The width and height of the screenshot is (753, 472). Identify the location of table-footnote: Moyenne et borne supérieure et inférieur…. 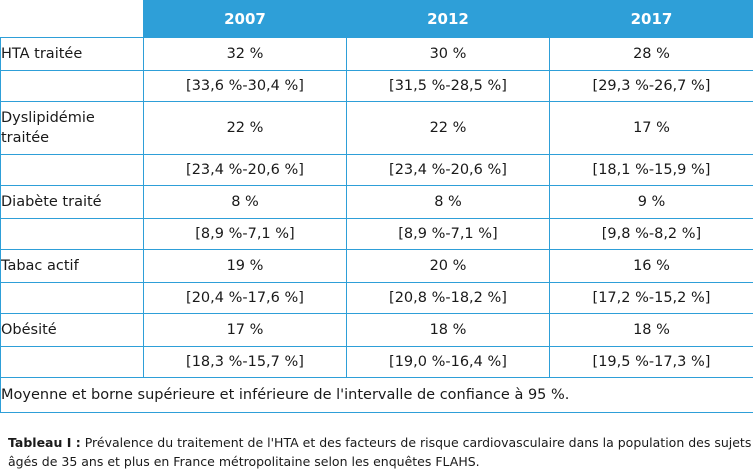
(376, 395).